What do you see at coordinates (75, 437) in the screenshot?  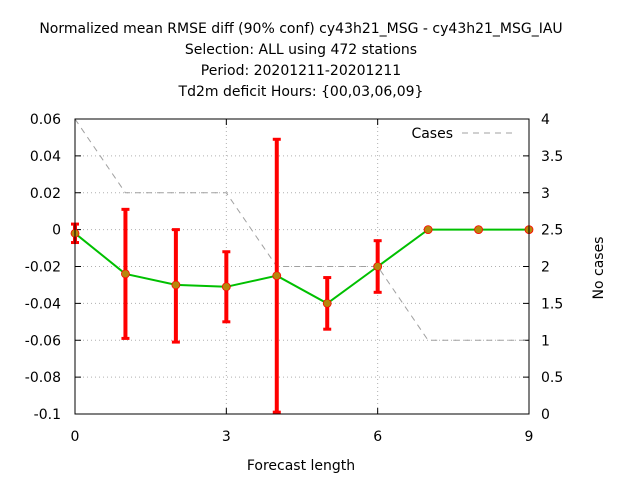 I see `x-tick-label: 0` at bounding box center [75, 437].